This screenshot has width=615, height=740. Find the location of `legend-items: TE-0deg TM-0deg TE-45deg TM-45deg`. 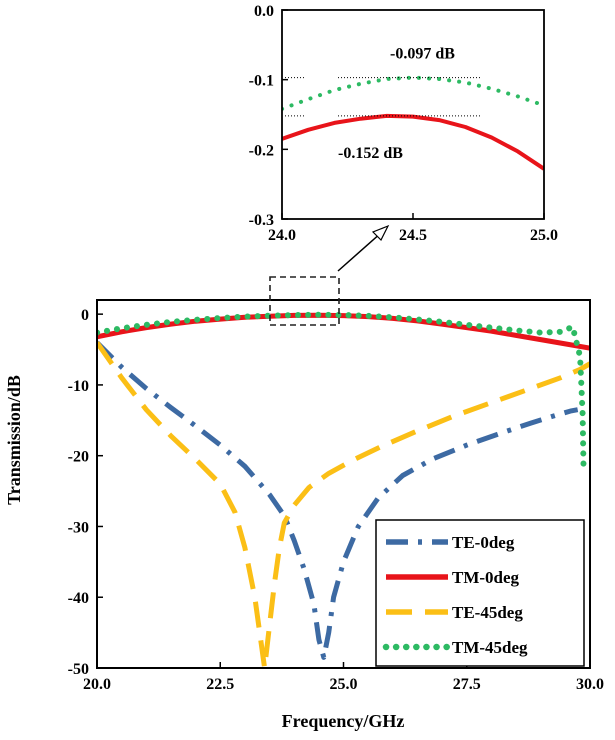

legend-items: TE-0deg TM-0deg TE-45deg TM-45deg is located at coordinates (455, 595).